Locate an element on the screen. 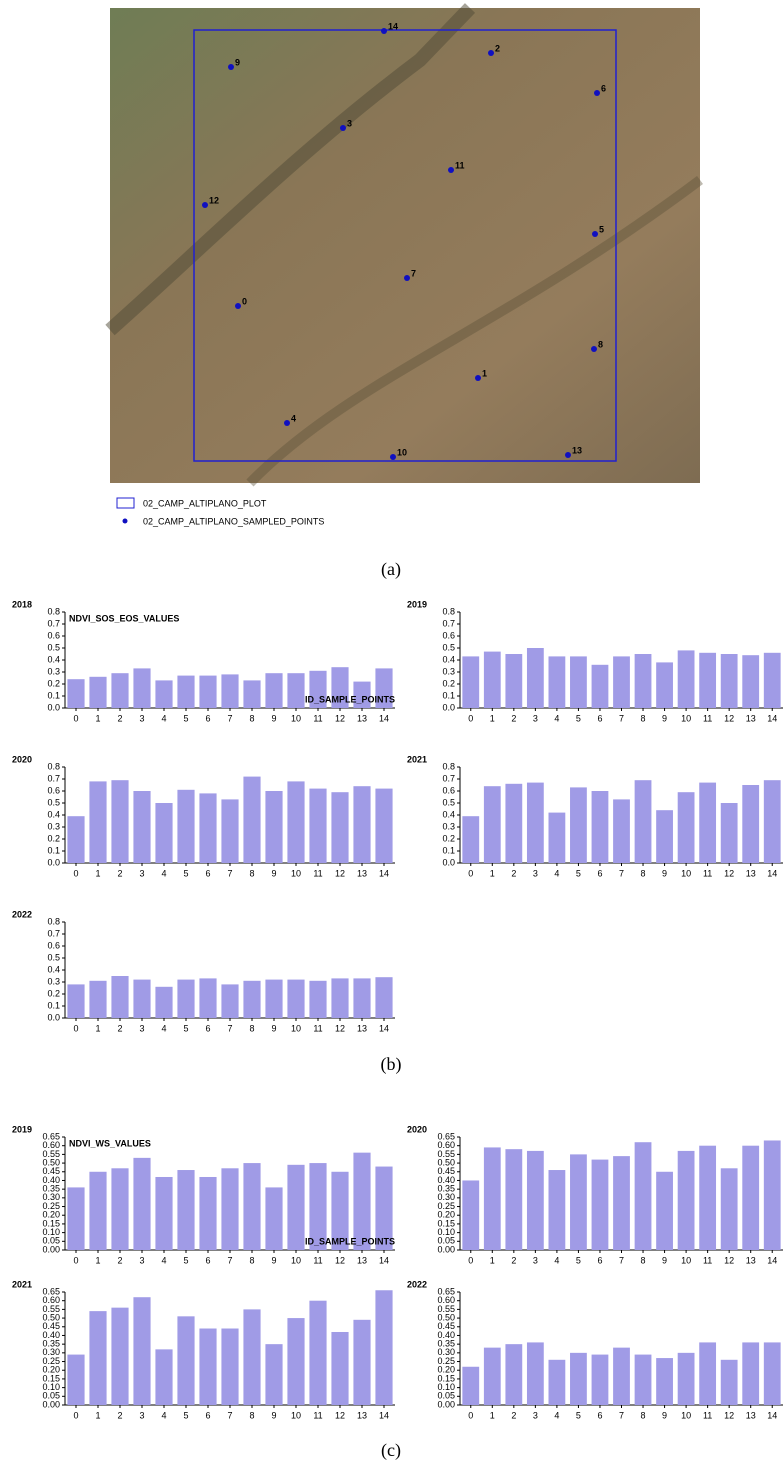 The image size is (783, 1477). x-axis-label: ID_SAMPLE_POINTS is located at coordinates (350, 699).